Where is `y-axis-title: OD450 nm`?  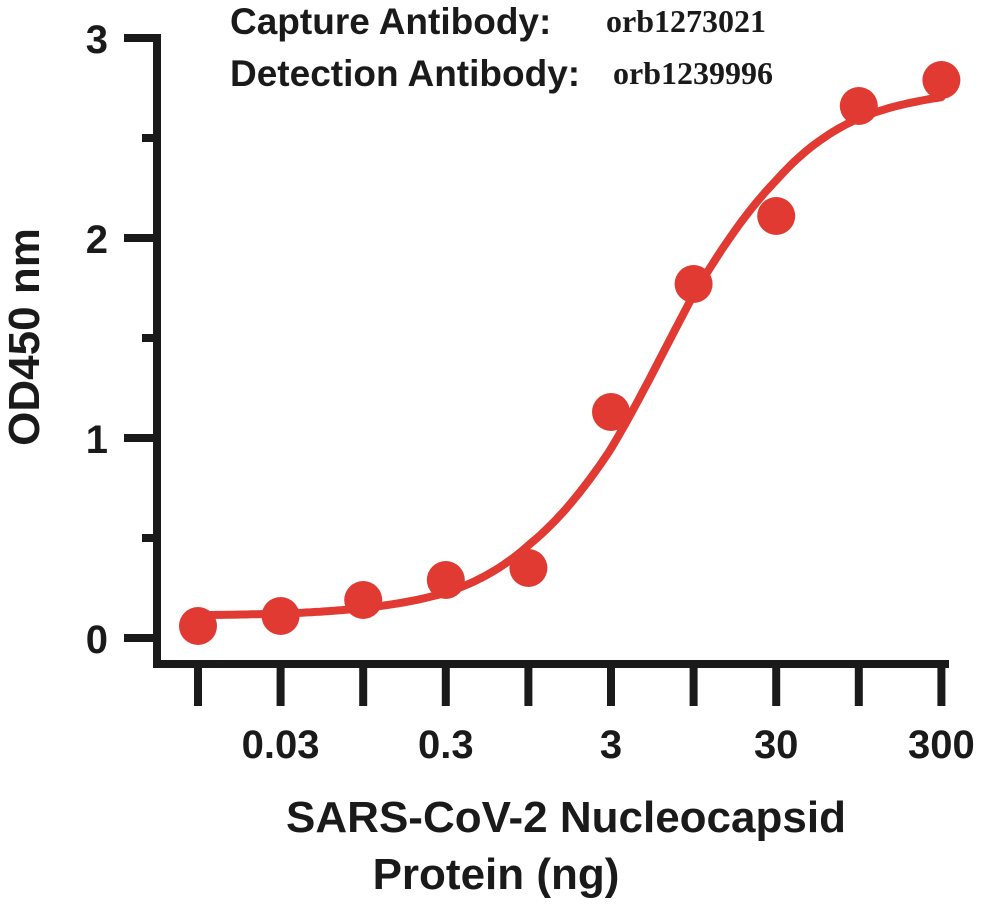
y-axis-title: OD450 nm is located at coordinates (24, 337).